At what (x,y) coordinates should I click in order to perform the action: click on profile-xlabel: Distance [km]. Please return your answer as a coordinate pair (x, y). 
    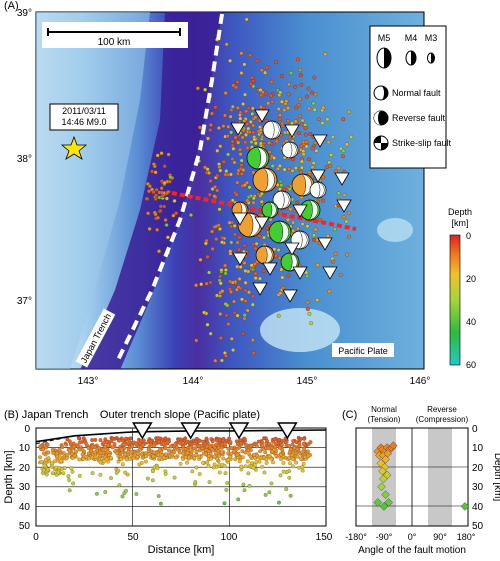
    Looking at the image, I should click on (181, 550).